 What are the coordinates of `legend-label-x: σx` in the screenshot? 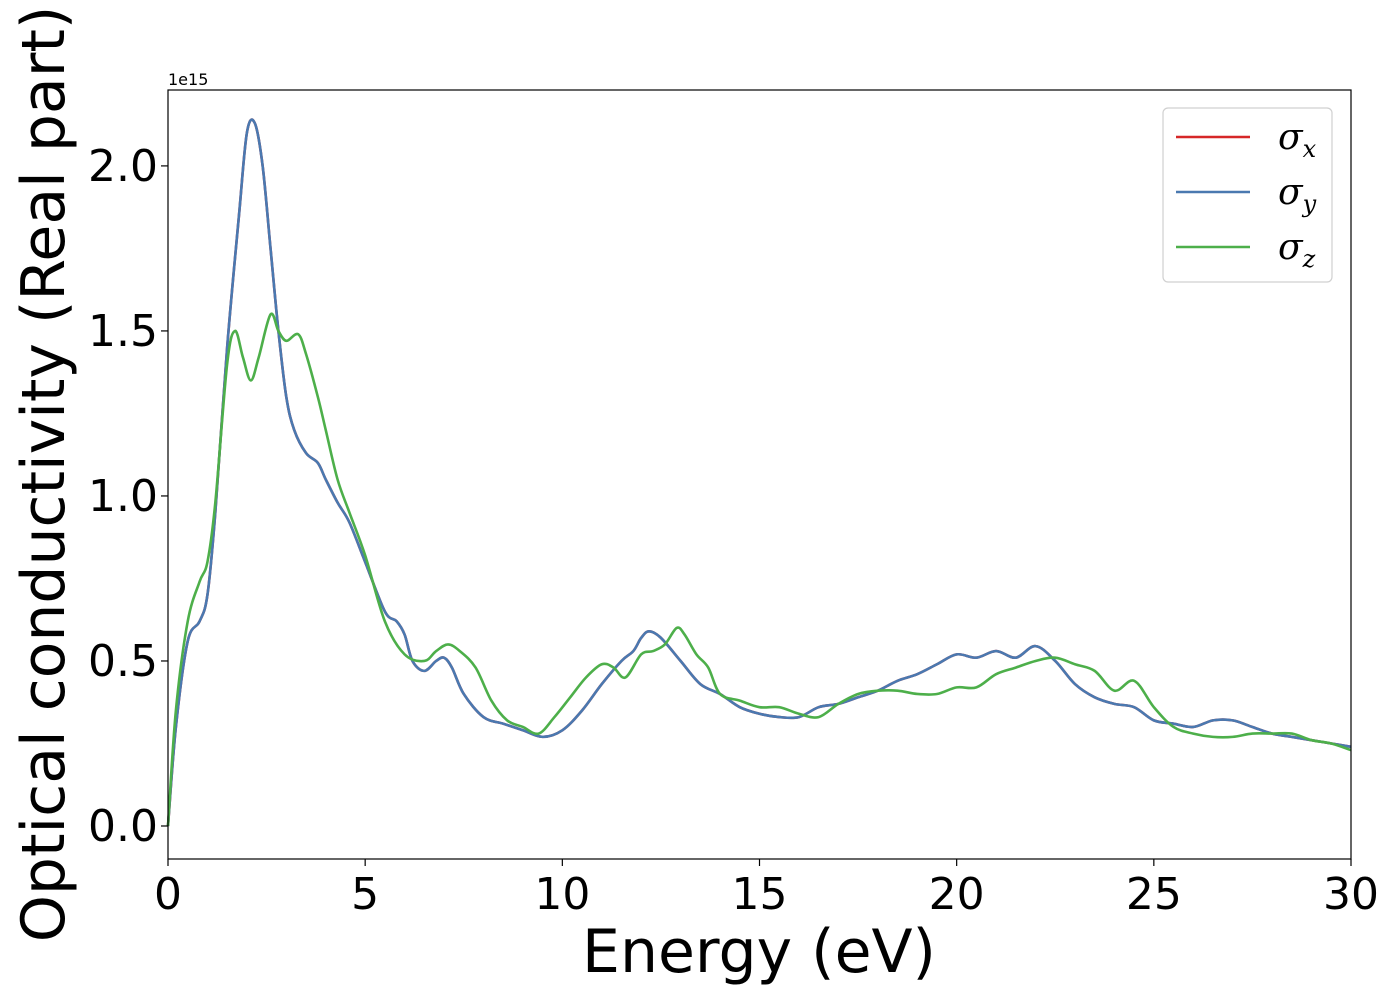 It's located at (1297, 140).